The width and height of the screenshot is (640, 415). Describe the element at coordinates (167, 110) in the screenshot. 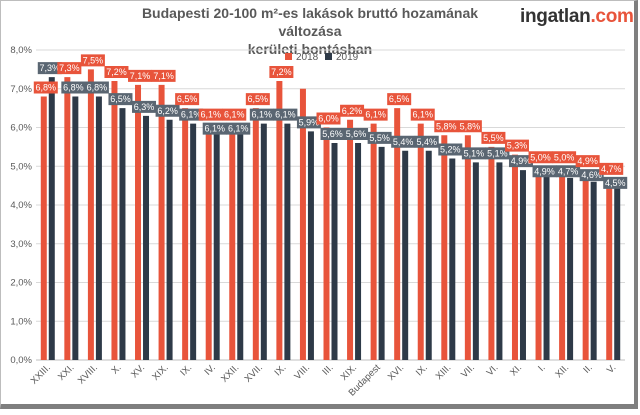

I see `data-label-2019: 6,2%` at that location.